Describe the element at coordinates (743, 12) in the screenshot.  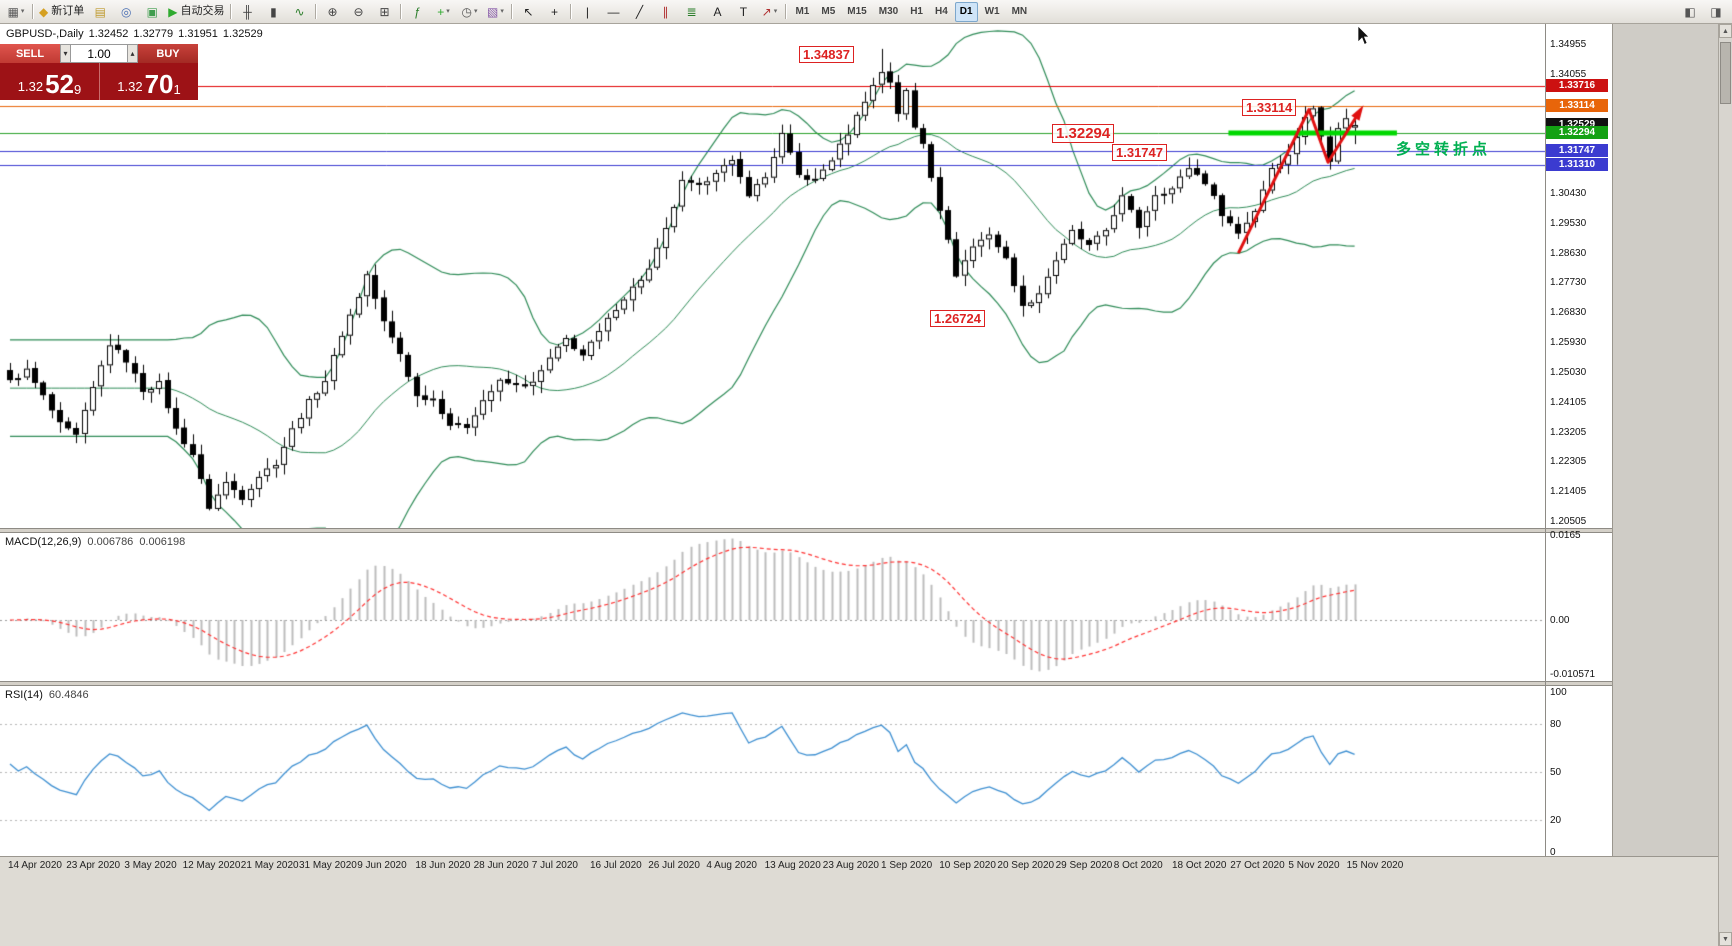
I see `text-label-button: T` at that location.